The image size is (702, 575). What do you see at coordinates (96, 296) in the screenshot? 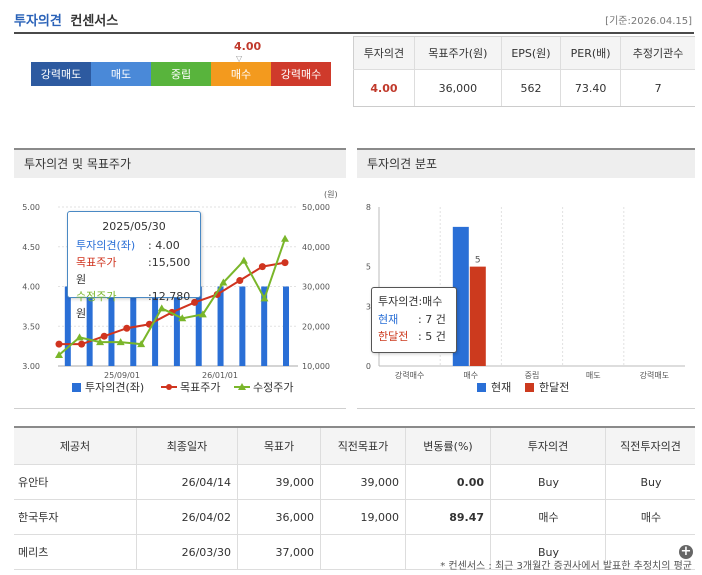
I see `tooltip-price-label: 수정주가` at bounding box center [96, 296].